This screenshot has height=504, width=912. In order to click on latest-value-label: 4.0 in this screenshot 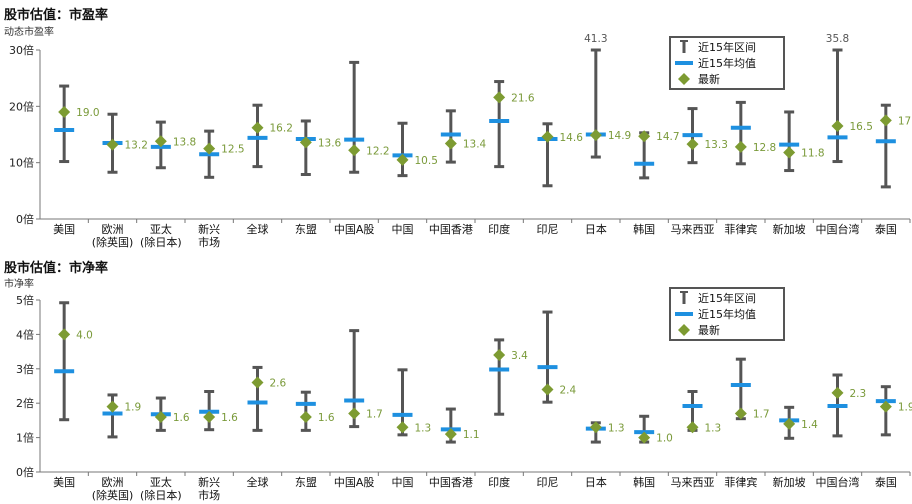, I will do `click(84, 335)`.